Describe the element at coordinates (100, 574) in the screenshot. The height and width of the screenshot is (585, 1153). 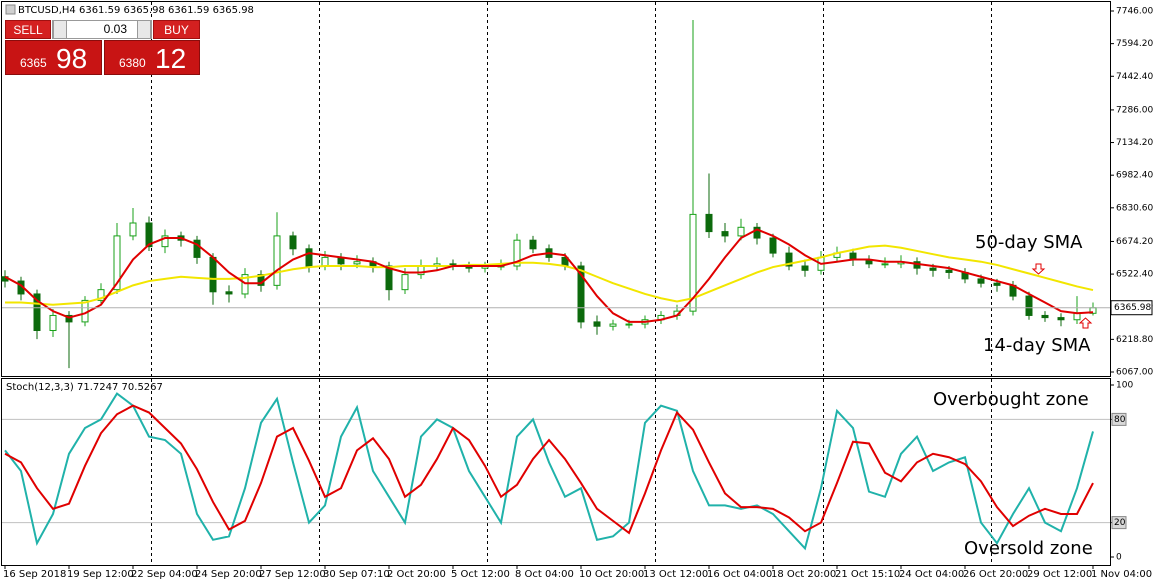
I see `x-tick-label: 19 Sep 12:00` at that location.